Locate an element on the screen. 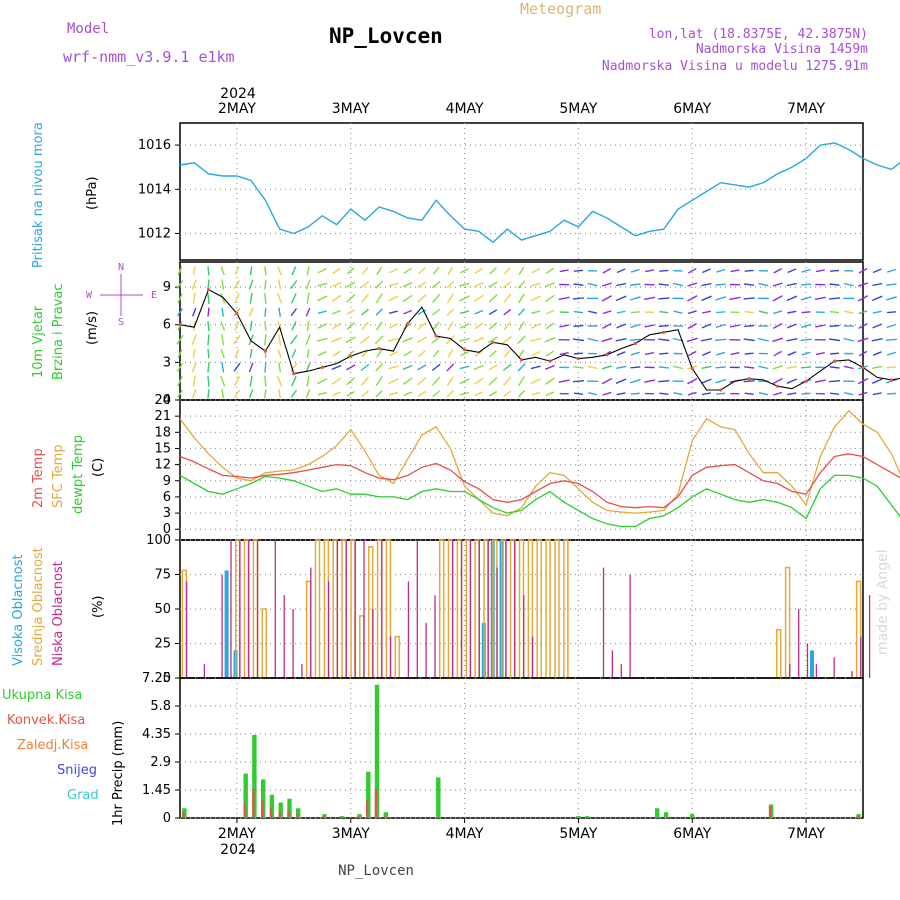 The image size is (900, 900). date-label-top: 7MAY is located at coordinates (806, 109).